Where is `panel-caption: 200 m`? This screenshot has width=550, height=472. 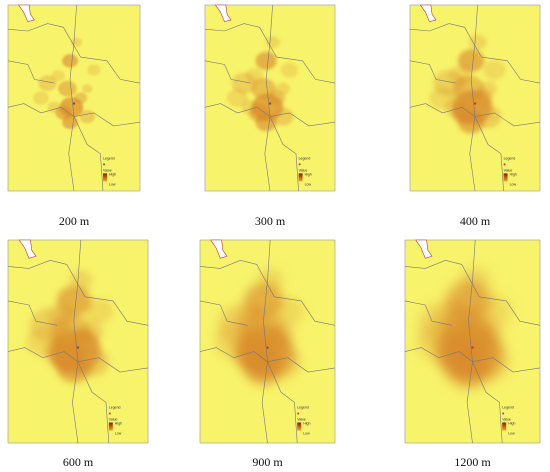 panel-caption: 200 m is located at coordinates (74, 221).